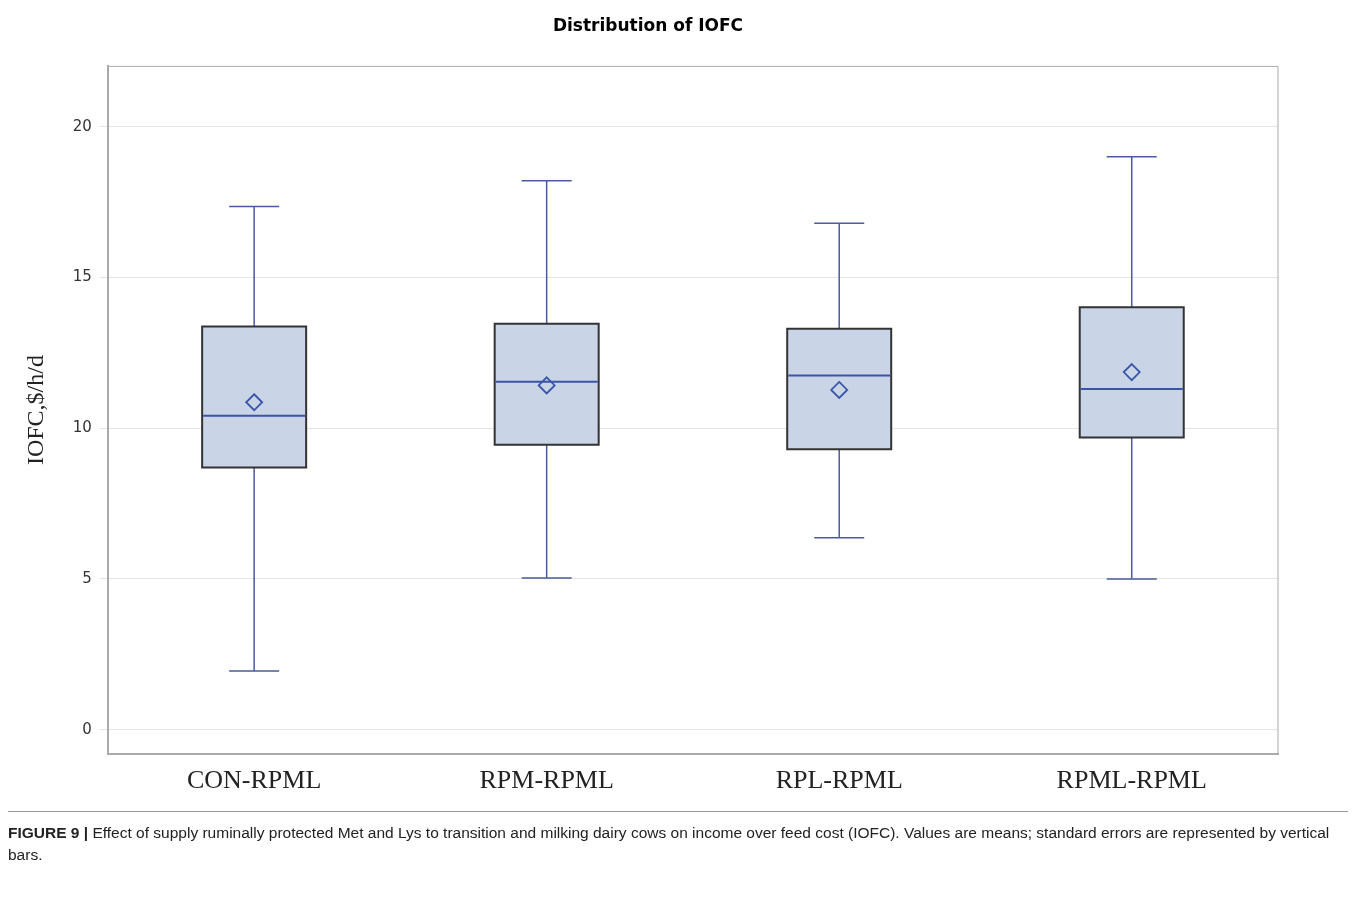  What do you see at coordinates (82, 427) in the screenshot?
I see `y-tick-label: 10` at bounding box center [82, 427].